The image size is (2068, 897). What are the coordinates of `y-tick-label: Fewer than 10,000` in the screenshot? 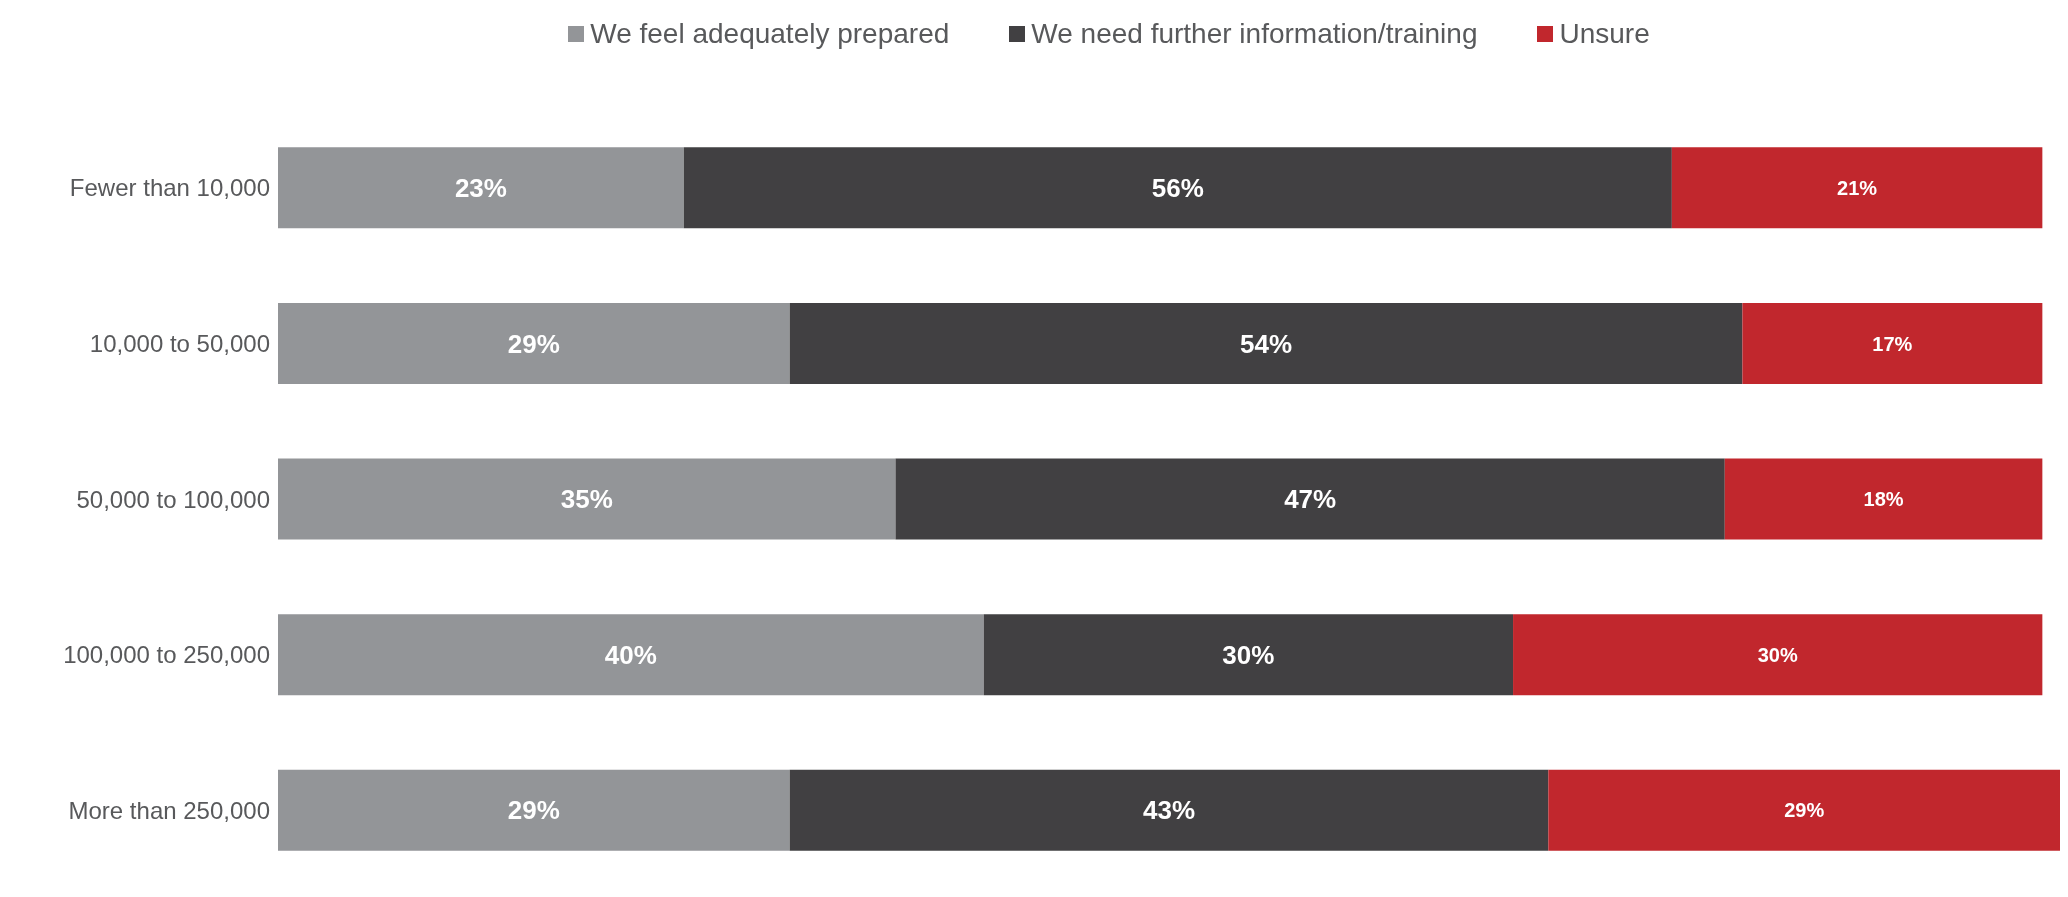 It's located at (169, 188).